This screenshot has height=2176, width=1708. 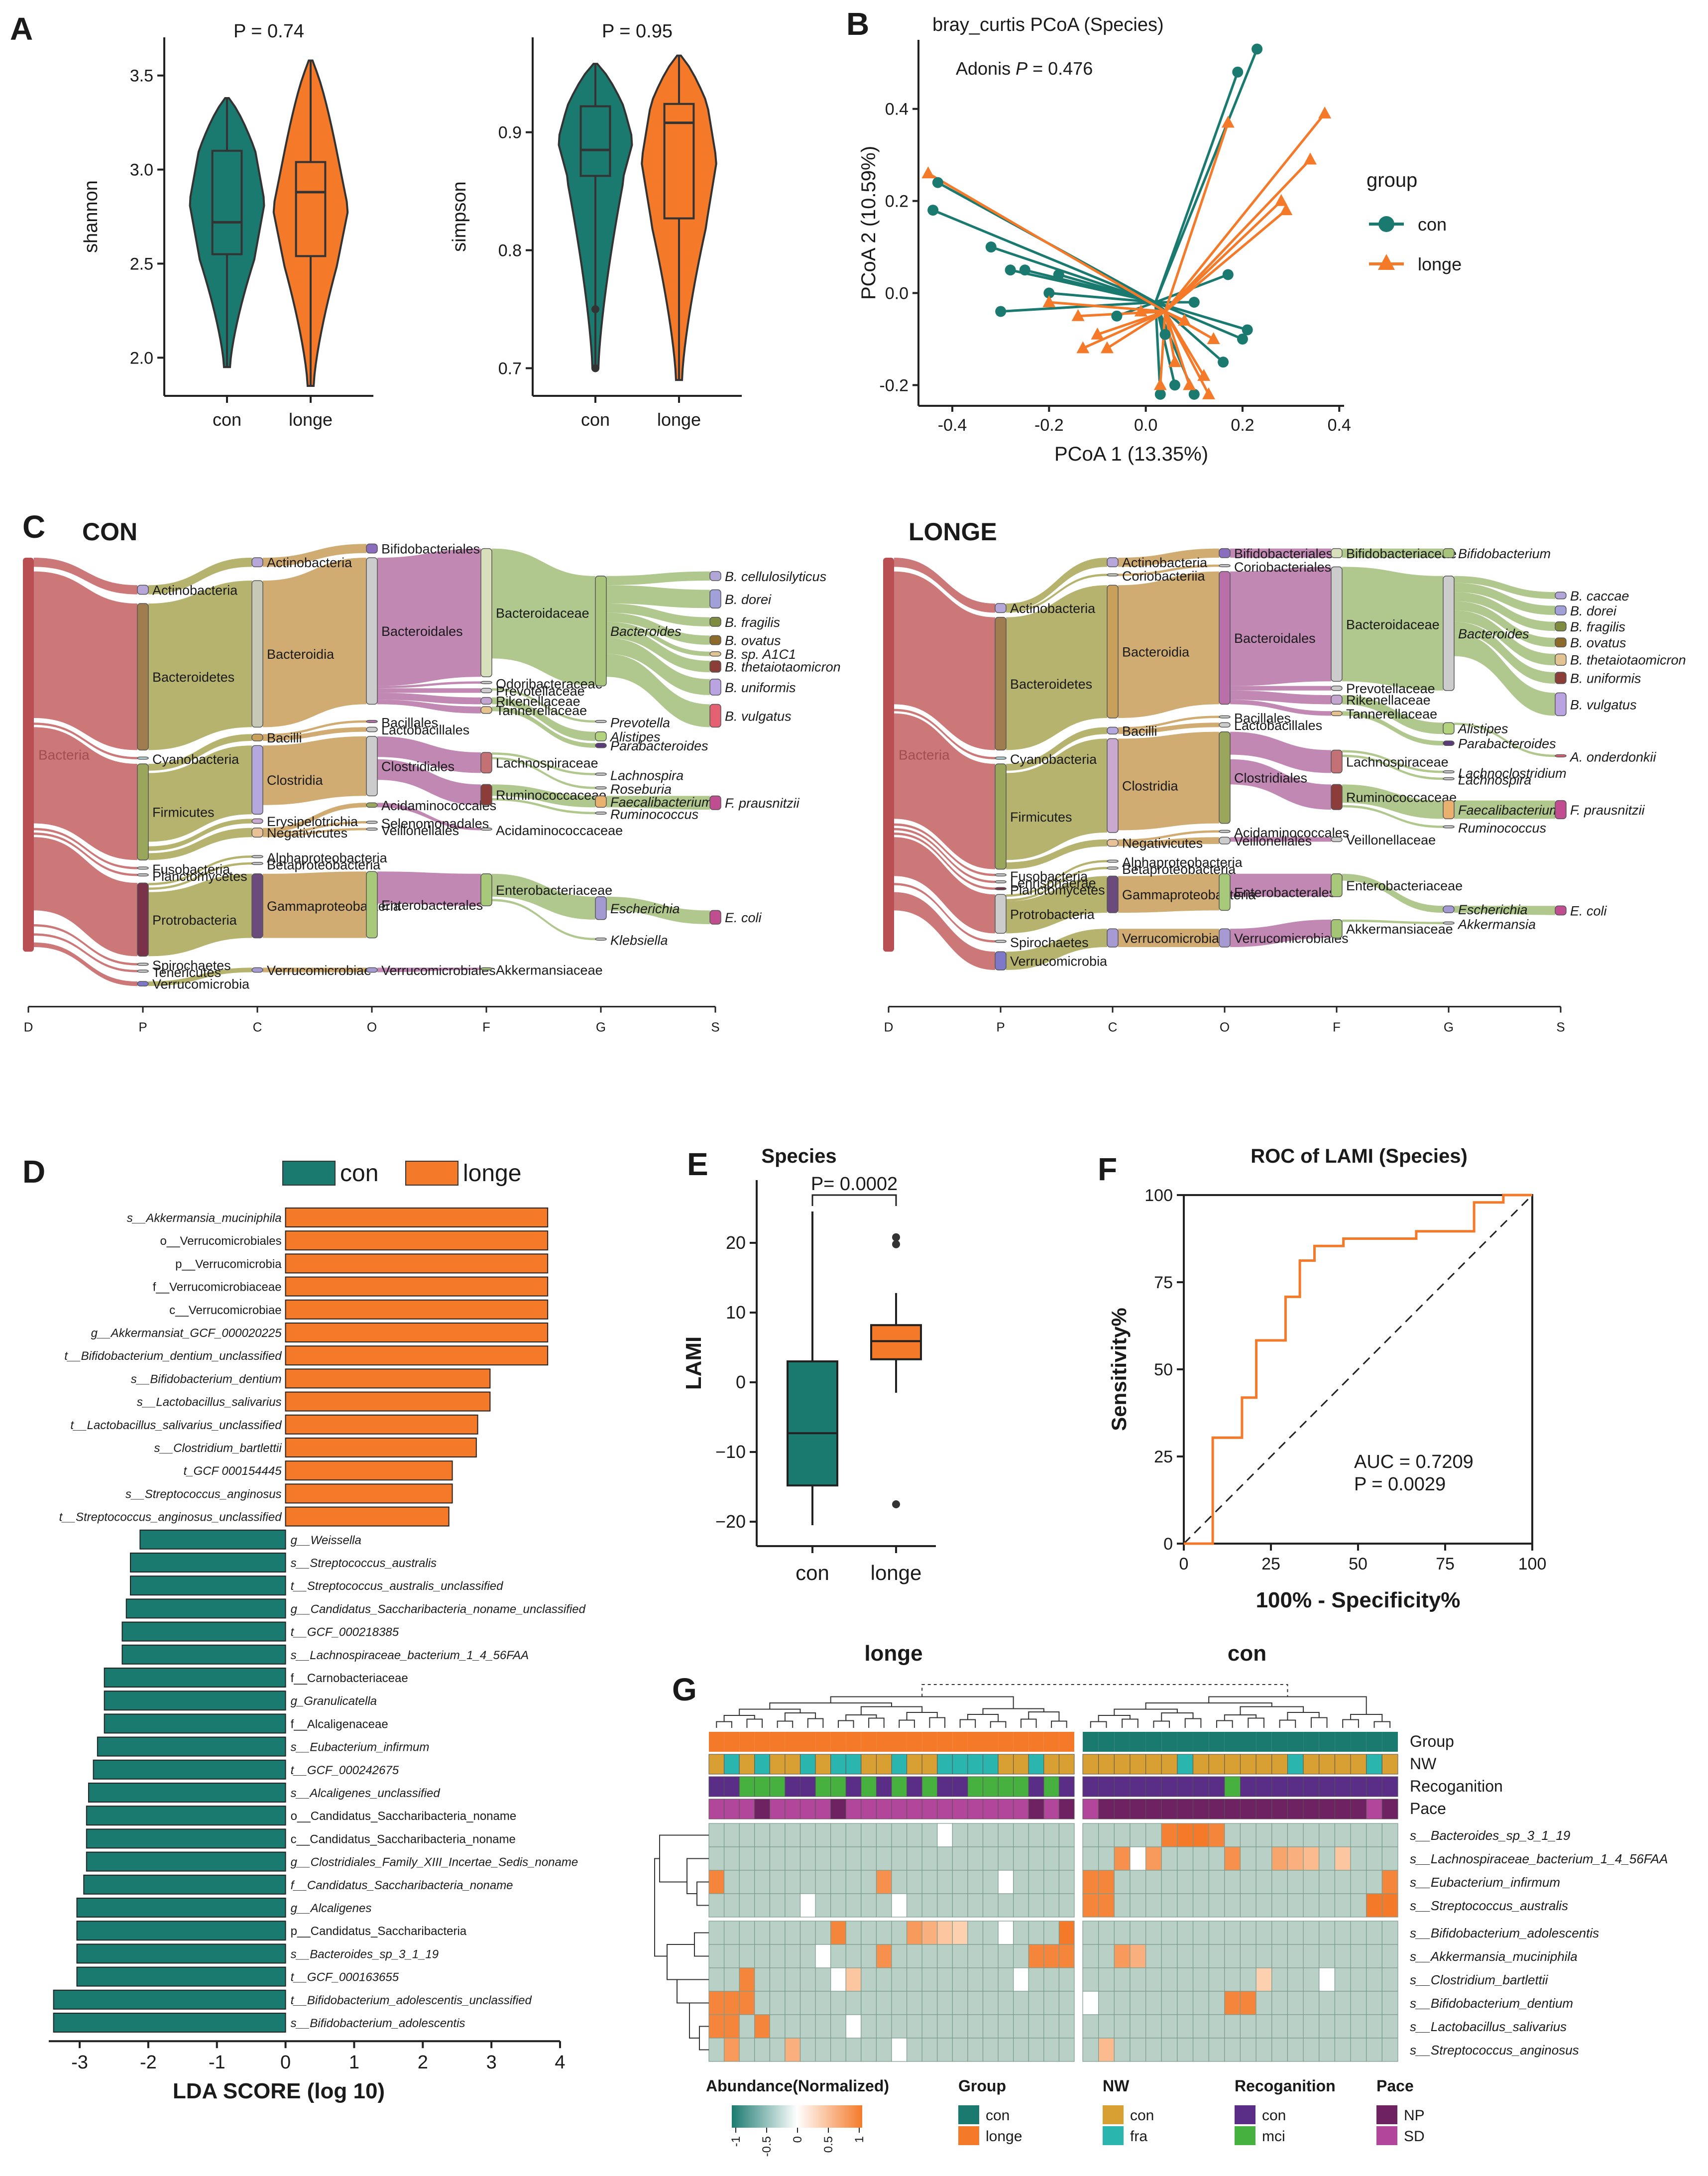 I want to click on heatmap-row-label: s__Bifidobacterium_adolescentis, so click(x=1504, y=1933).